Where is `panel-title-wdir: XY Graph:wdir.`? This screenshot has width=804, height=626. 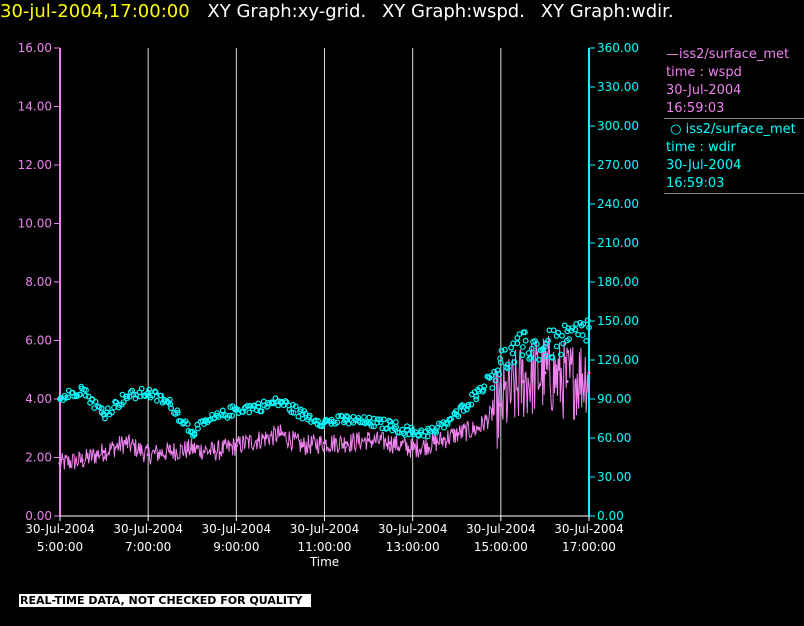 panel-title-wdir: XY Graph:wdir. is located at coordinates (607, 11).